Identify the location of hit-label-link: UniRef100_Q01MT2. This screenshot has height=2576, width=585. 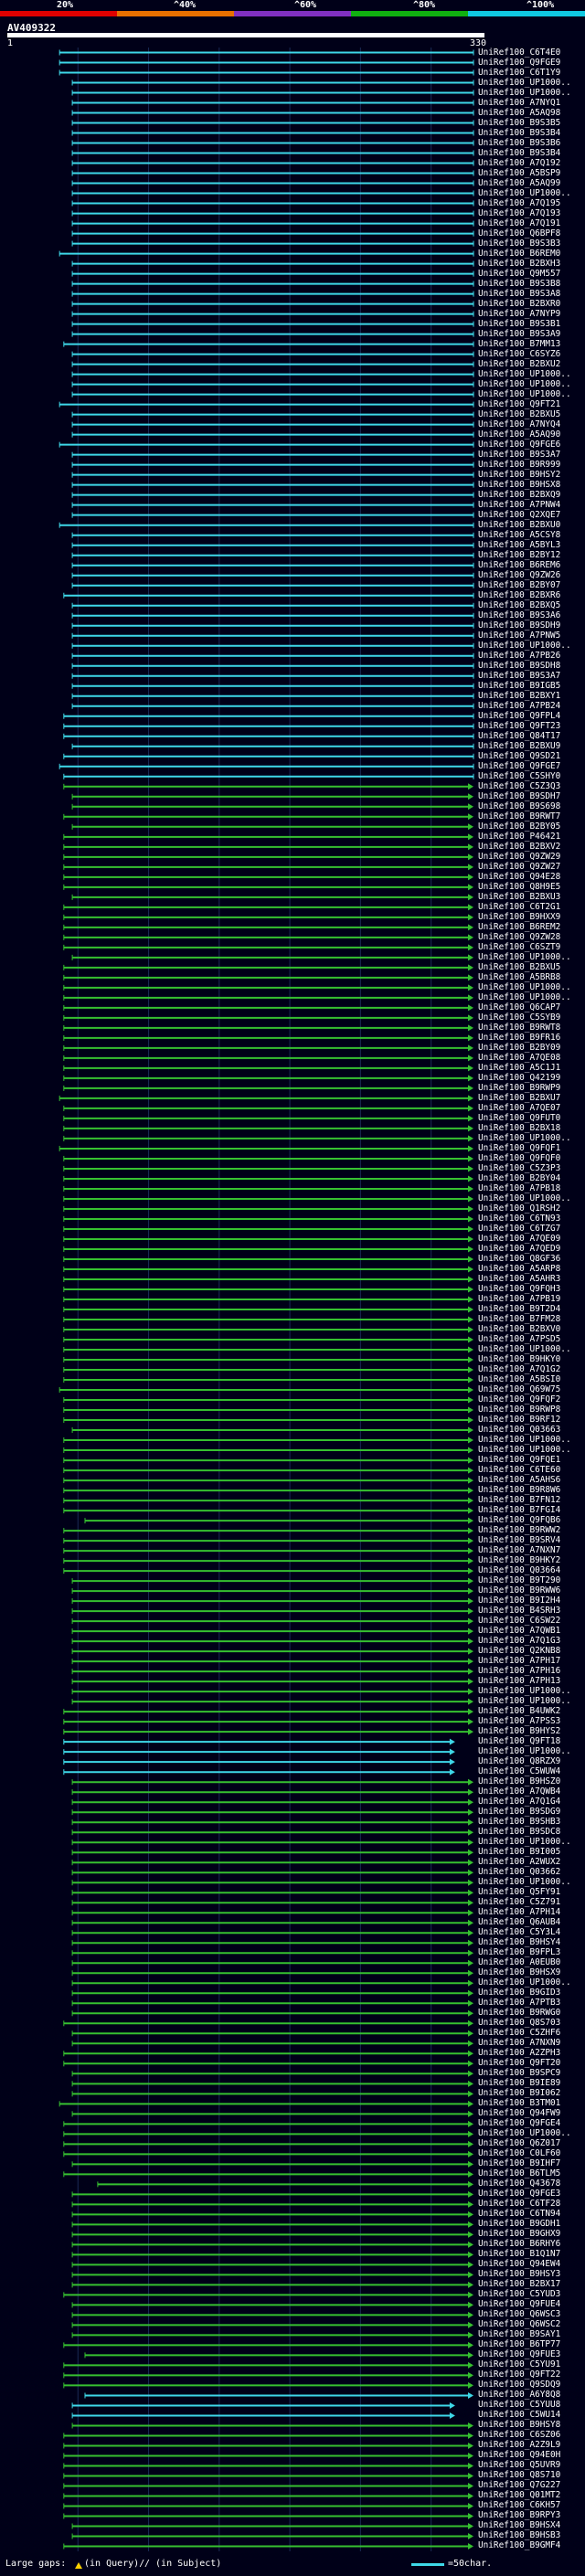
(519, 2495).